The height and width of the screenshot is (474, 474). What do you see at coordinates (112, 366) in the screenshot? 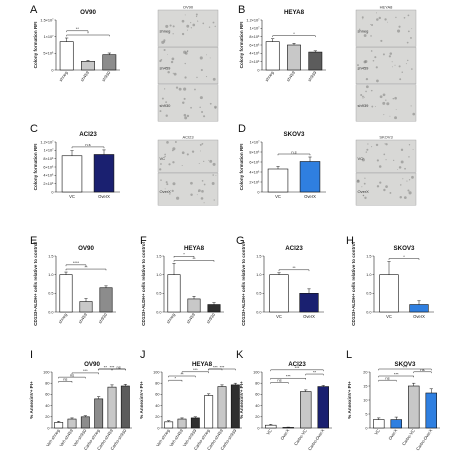
I see `significance-label: ***` at bounding box center [112, 366].